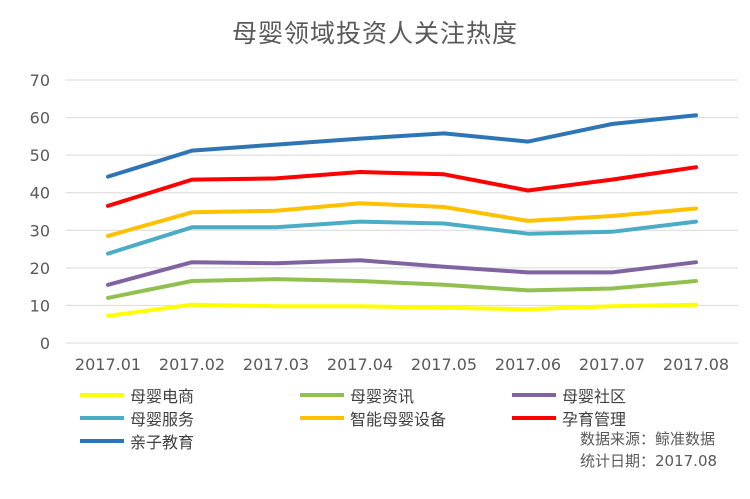 This screenshot has height=499, width=750. Describe the element at coordinates (360, 364) in the screenshot. I see `x-tick-label: 2017.04` at that location.